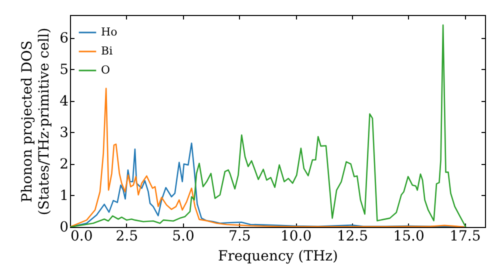 The width and height of the screenshot is (500, 280). Describe the element at coordinates (64, 38) in the screenshot. I see `y-tick-label: 6` at that location.